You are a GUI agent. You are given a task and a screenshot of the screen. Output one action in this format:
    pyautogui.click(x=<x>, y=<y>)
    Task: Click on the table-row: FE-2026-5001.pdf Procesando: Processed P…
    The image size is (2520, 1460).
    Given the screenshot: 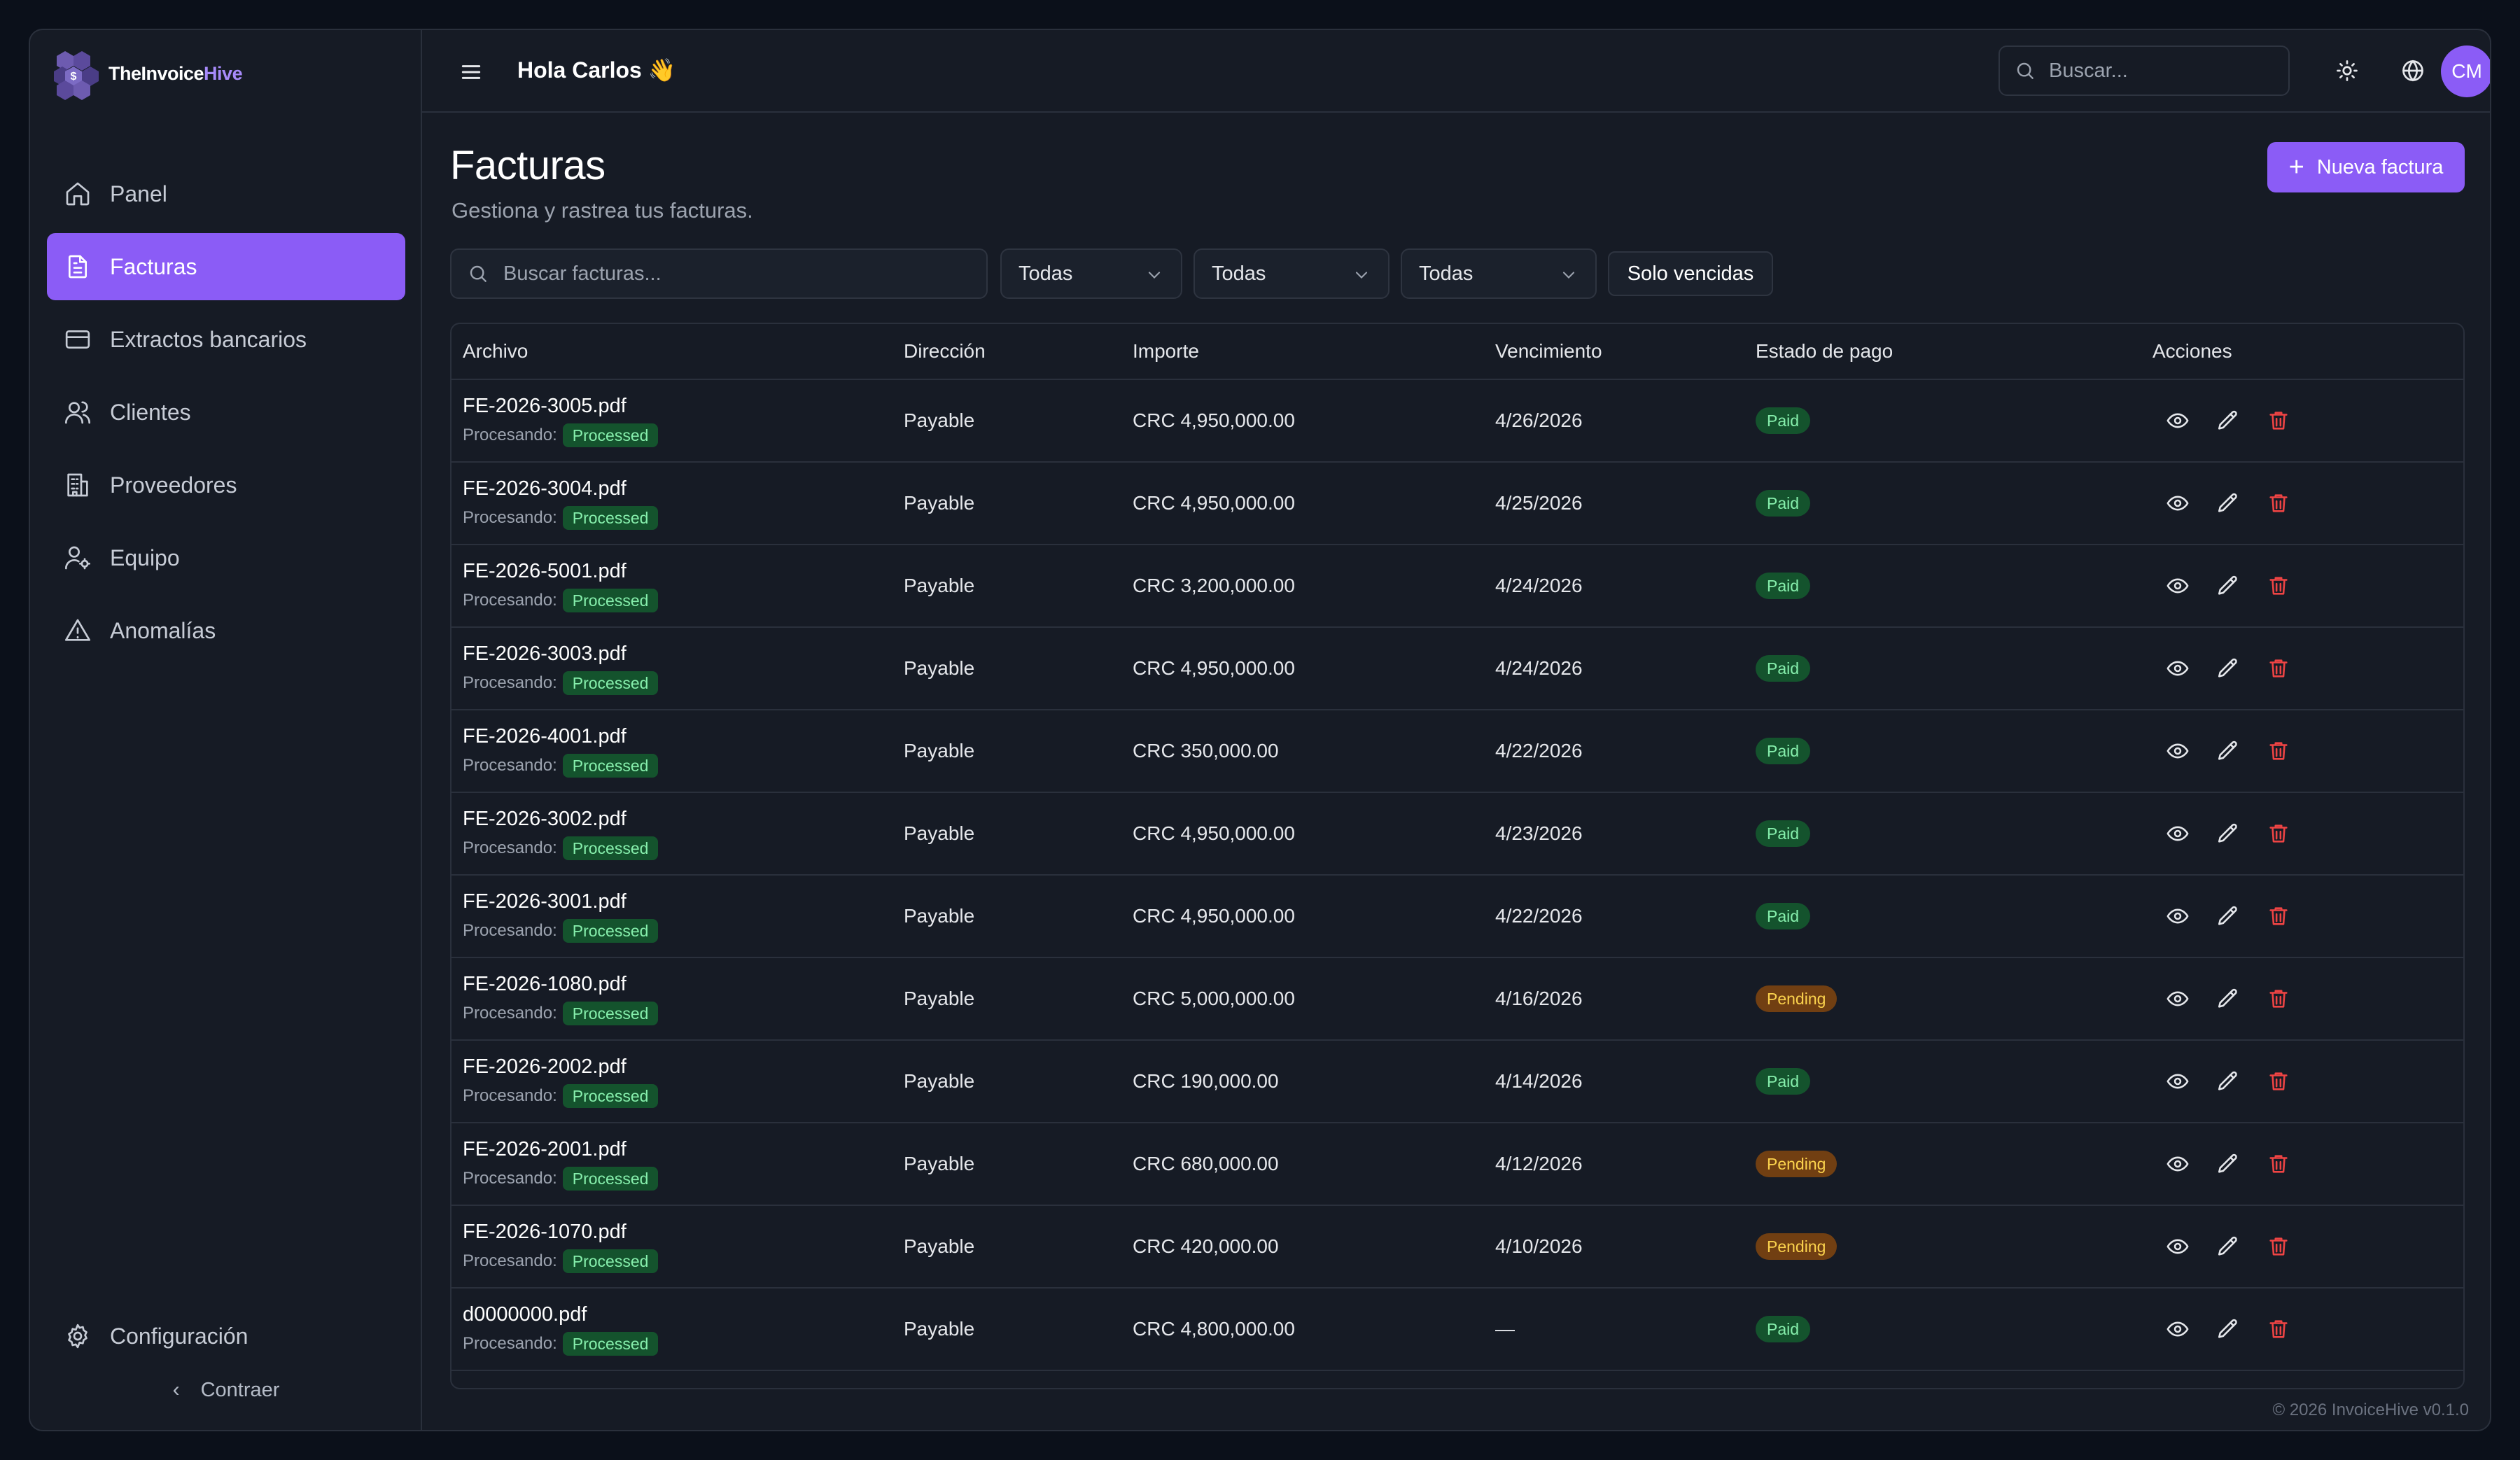 What is the action you would take?
    pyautogui.click(x=1457, y=587)
    